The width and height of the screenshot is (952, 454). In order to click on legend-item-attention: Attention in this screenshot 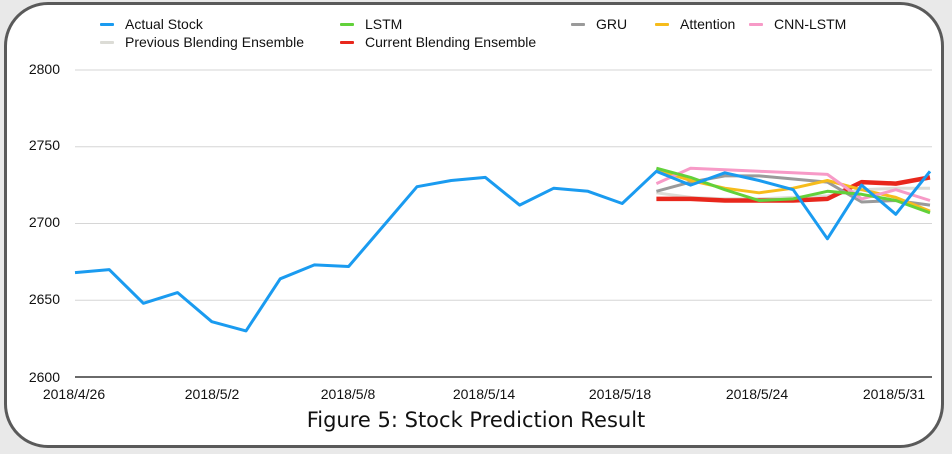, I will do `click(695, 24)`.